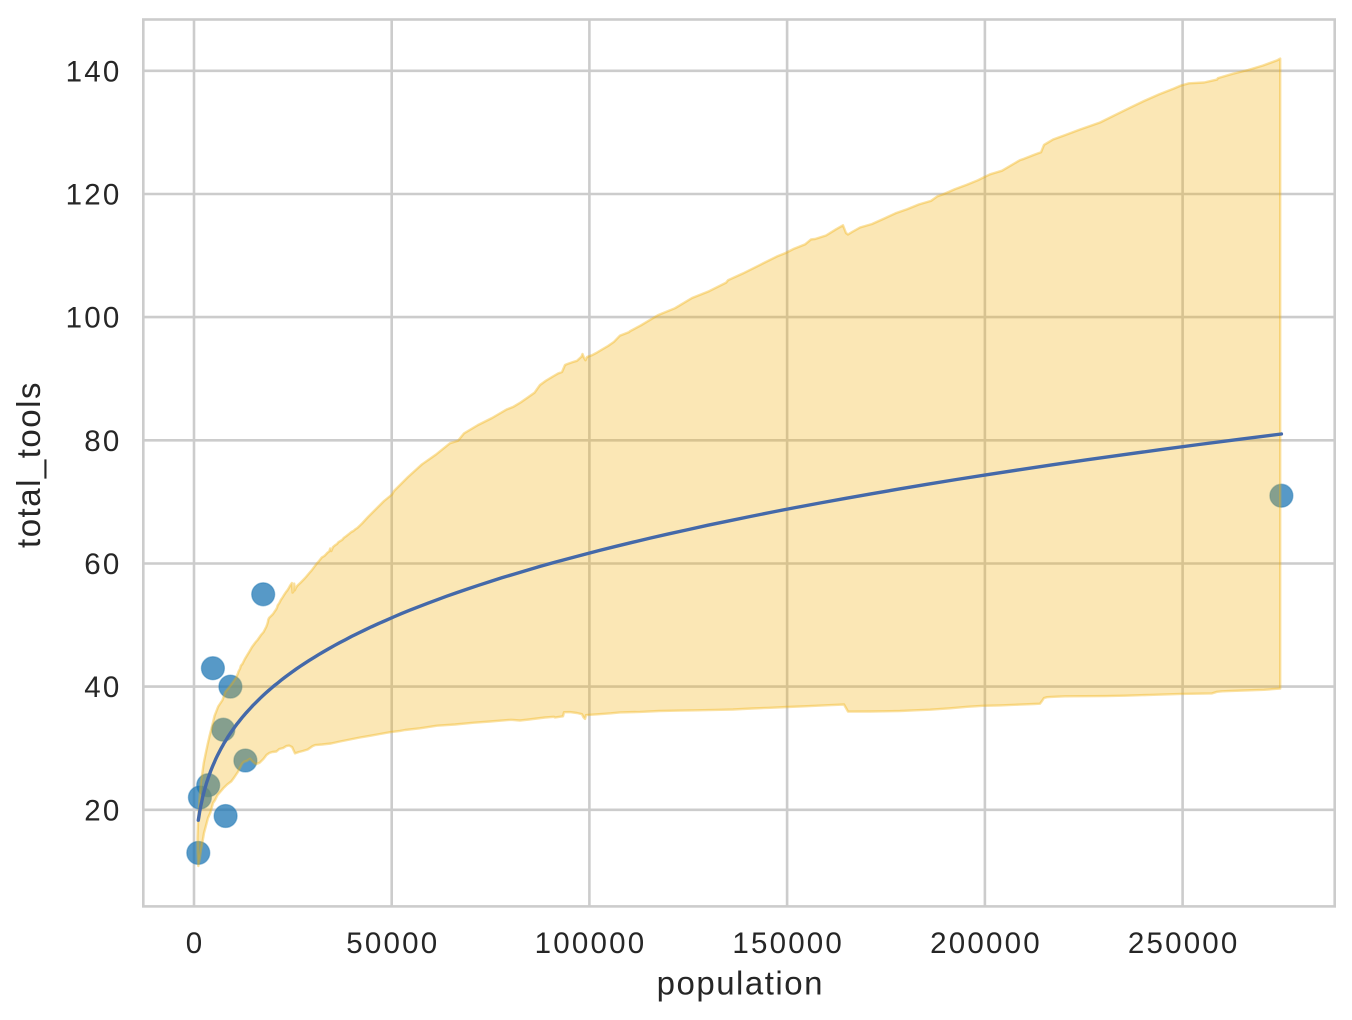 Image resolution: width=1352 pixels, height=1020 pixels. Describe the element at coordinates (28, 464) in the screenshot. I see `svg-text: total_tools` at that location.